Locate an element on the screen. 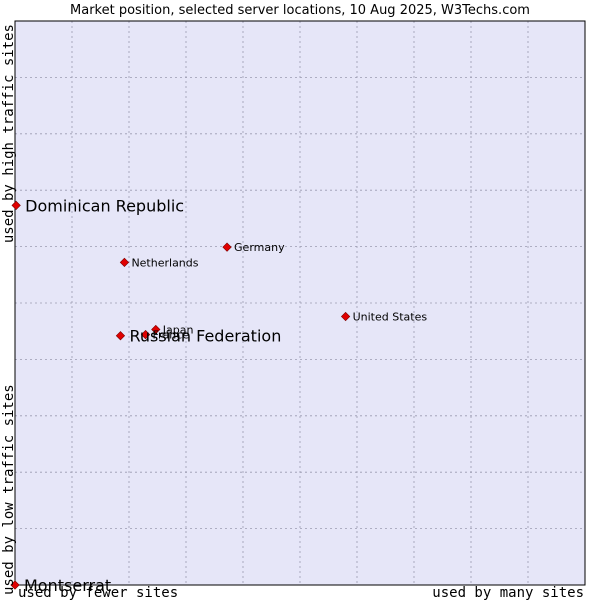 This screenshot has height=600, width=600. point-label-montserrat: Montserrat is located at coordinates (67, 585).